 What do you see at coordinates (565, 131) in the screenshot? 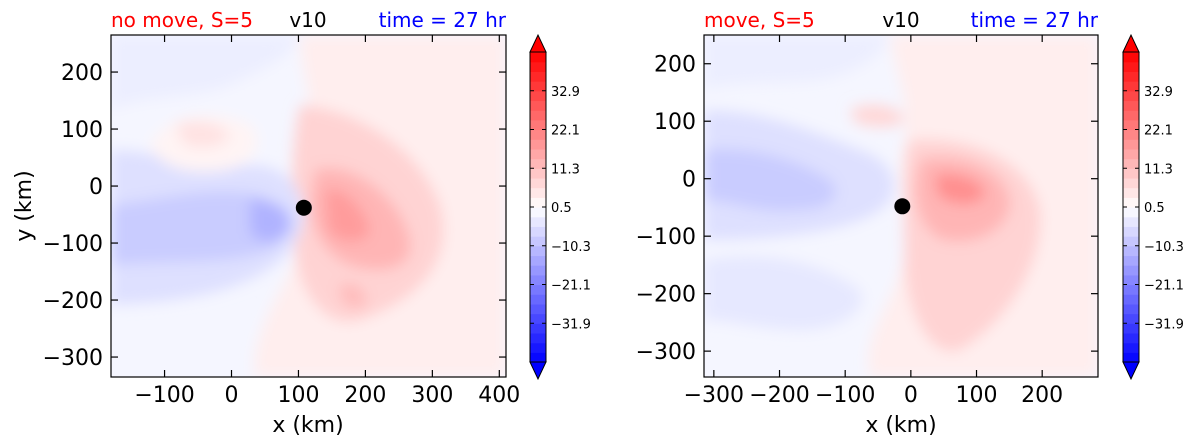
I see `colorbar-tick-label: 22.1` at bounding box center [565, 131].